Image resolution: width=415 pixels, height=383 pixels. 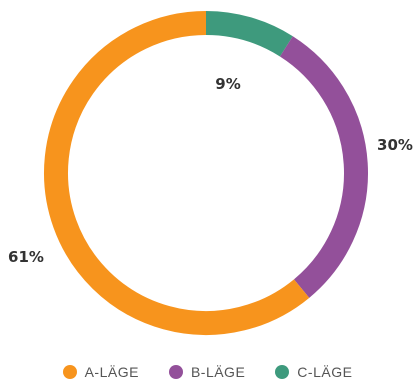 I want to click on legend-item-a: A-LÄGE, so click(x=100, y=372).